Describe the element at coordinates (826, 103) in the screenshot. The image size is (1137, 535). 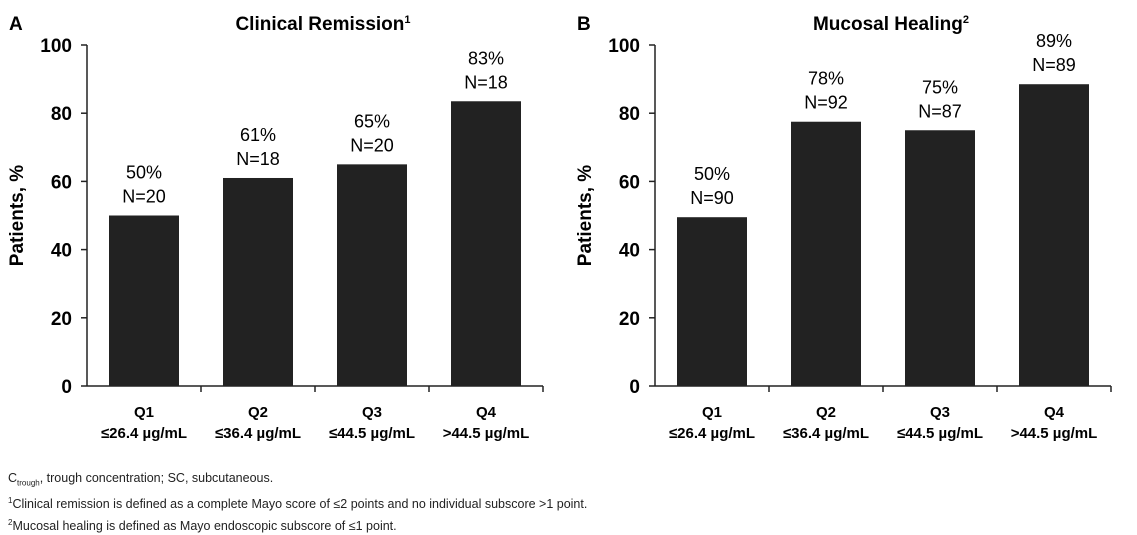
I see `data-label-n: N=92` at that location.